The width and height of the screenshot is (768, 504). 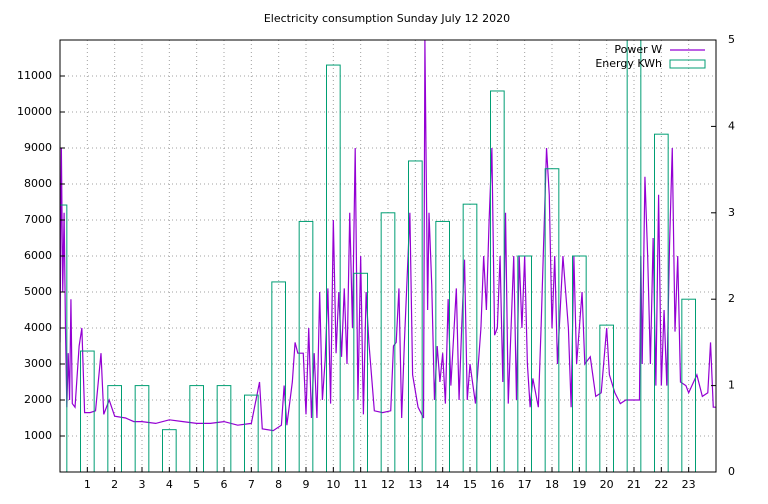 I want to click on y-tick-label: 6000, so click(x=38, y=255).